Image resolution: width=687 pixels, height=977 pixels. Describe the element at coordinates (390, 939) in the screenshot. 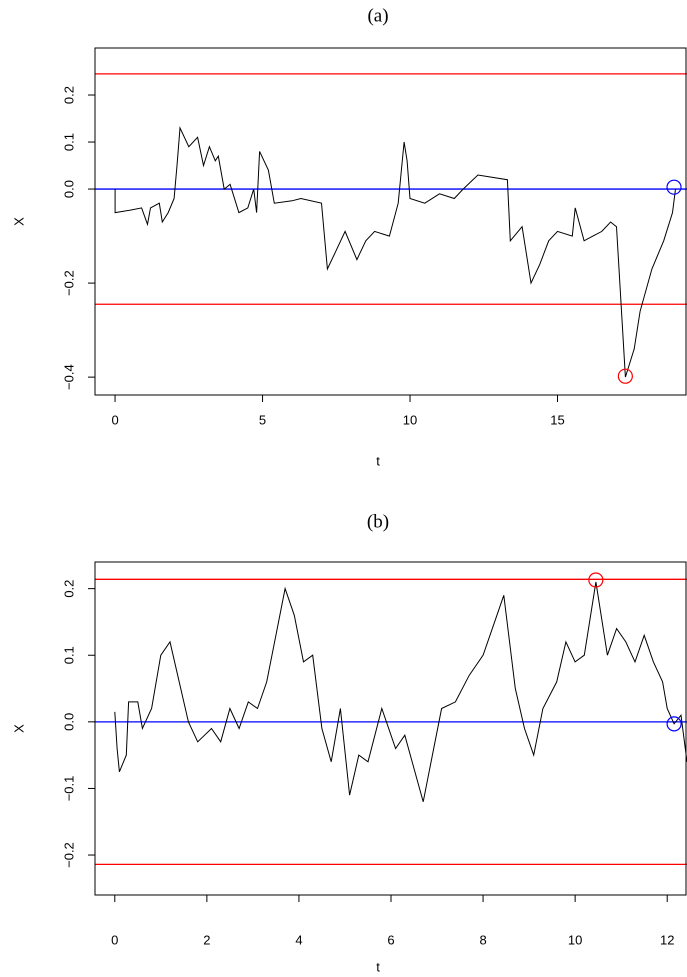

I see `x-tick-label: 6` at that location.